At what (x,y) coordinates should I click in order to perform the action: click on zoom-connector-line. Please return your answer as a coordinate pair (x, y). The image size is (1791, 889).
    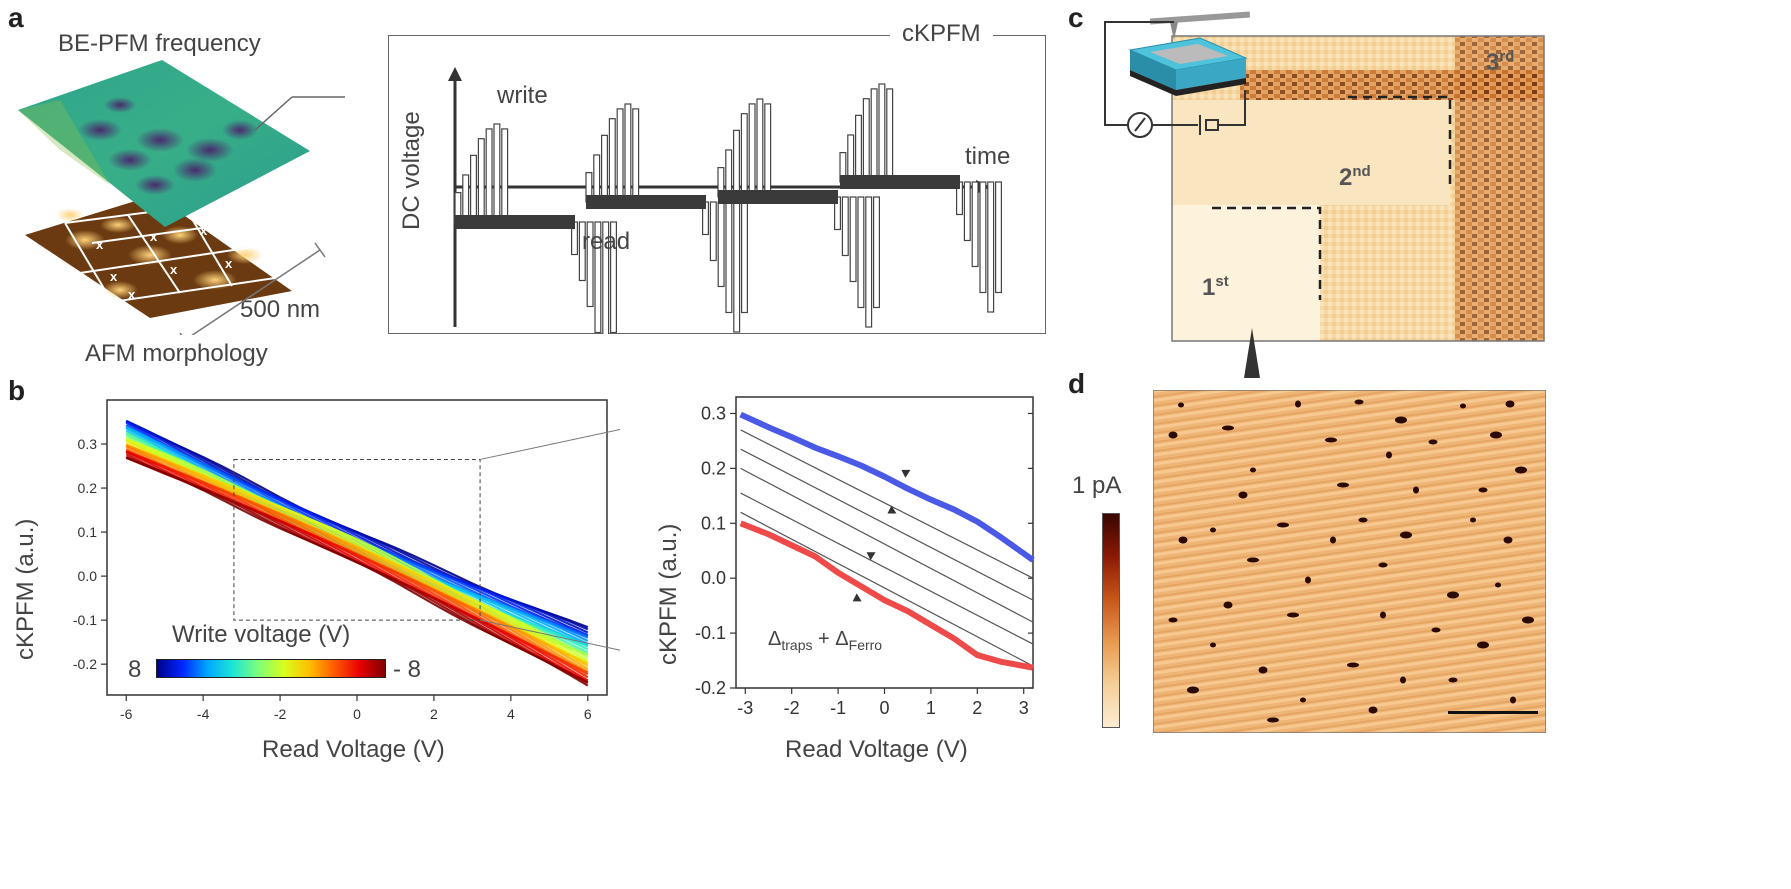
    Looking at the image, I should click on (273, 113).